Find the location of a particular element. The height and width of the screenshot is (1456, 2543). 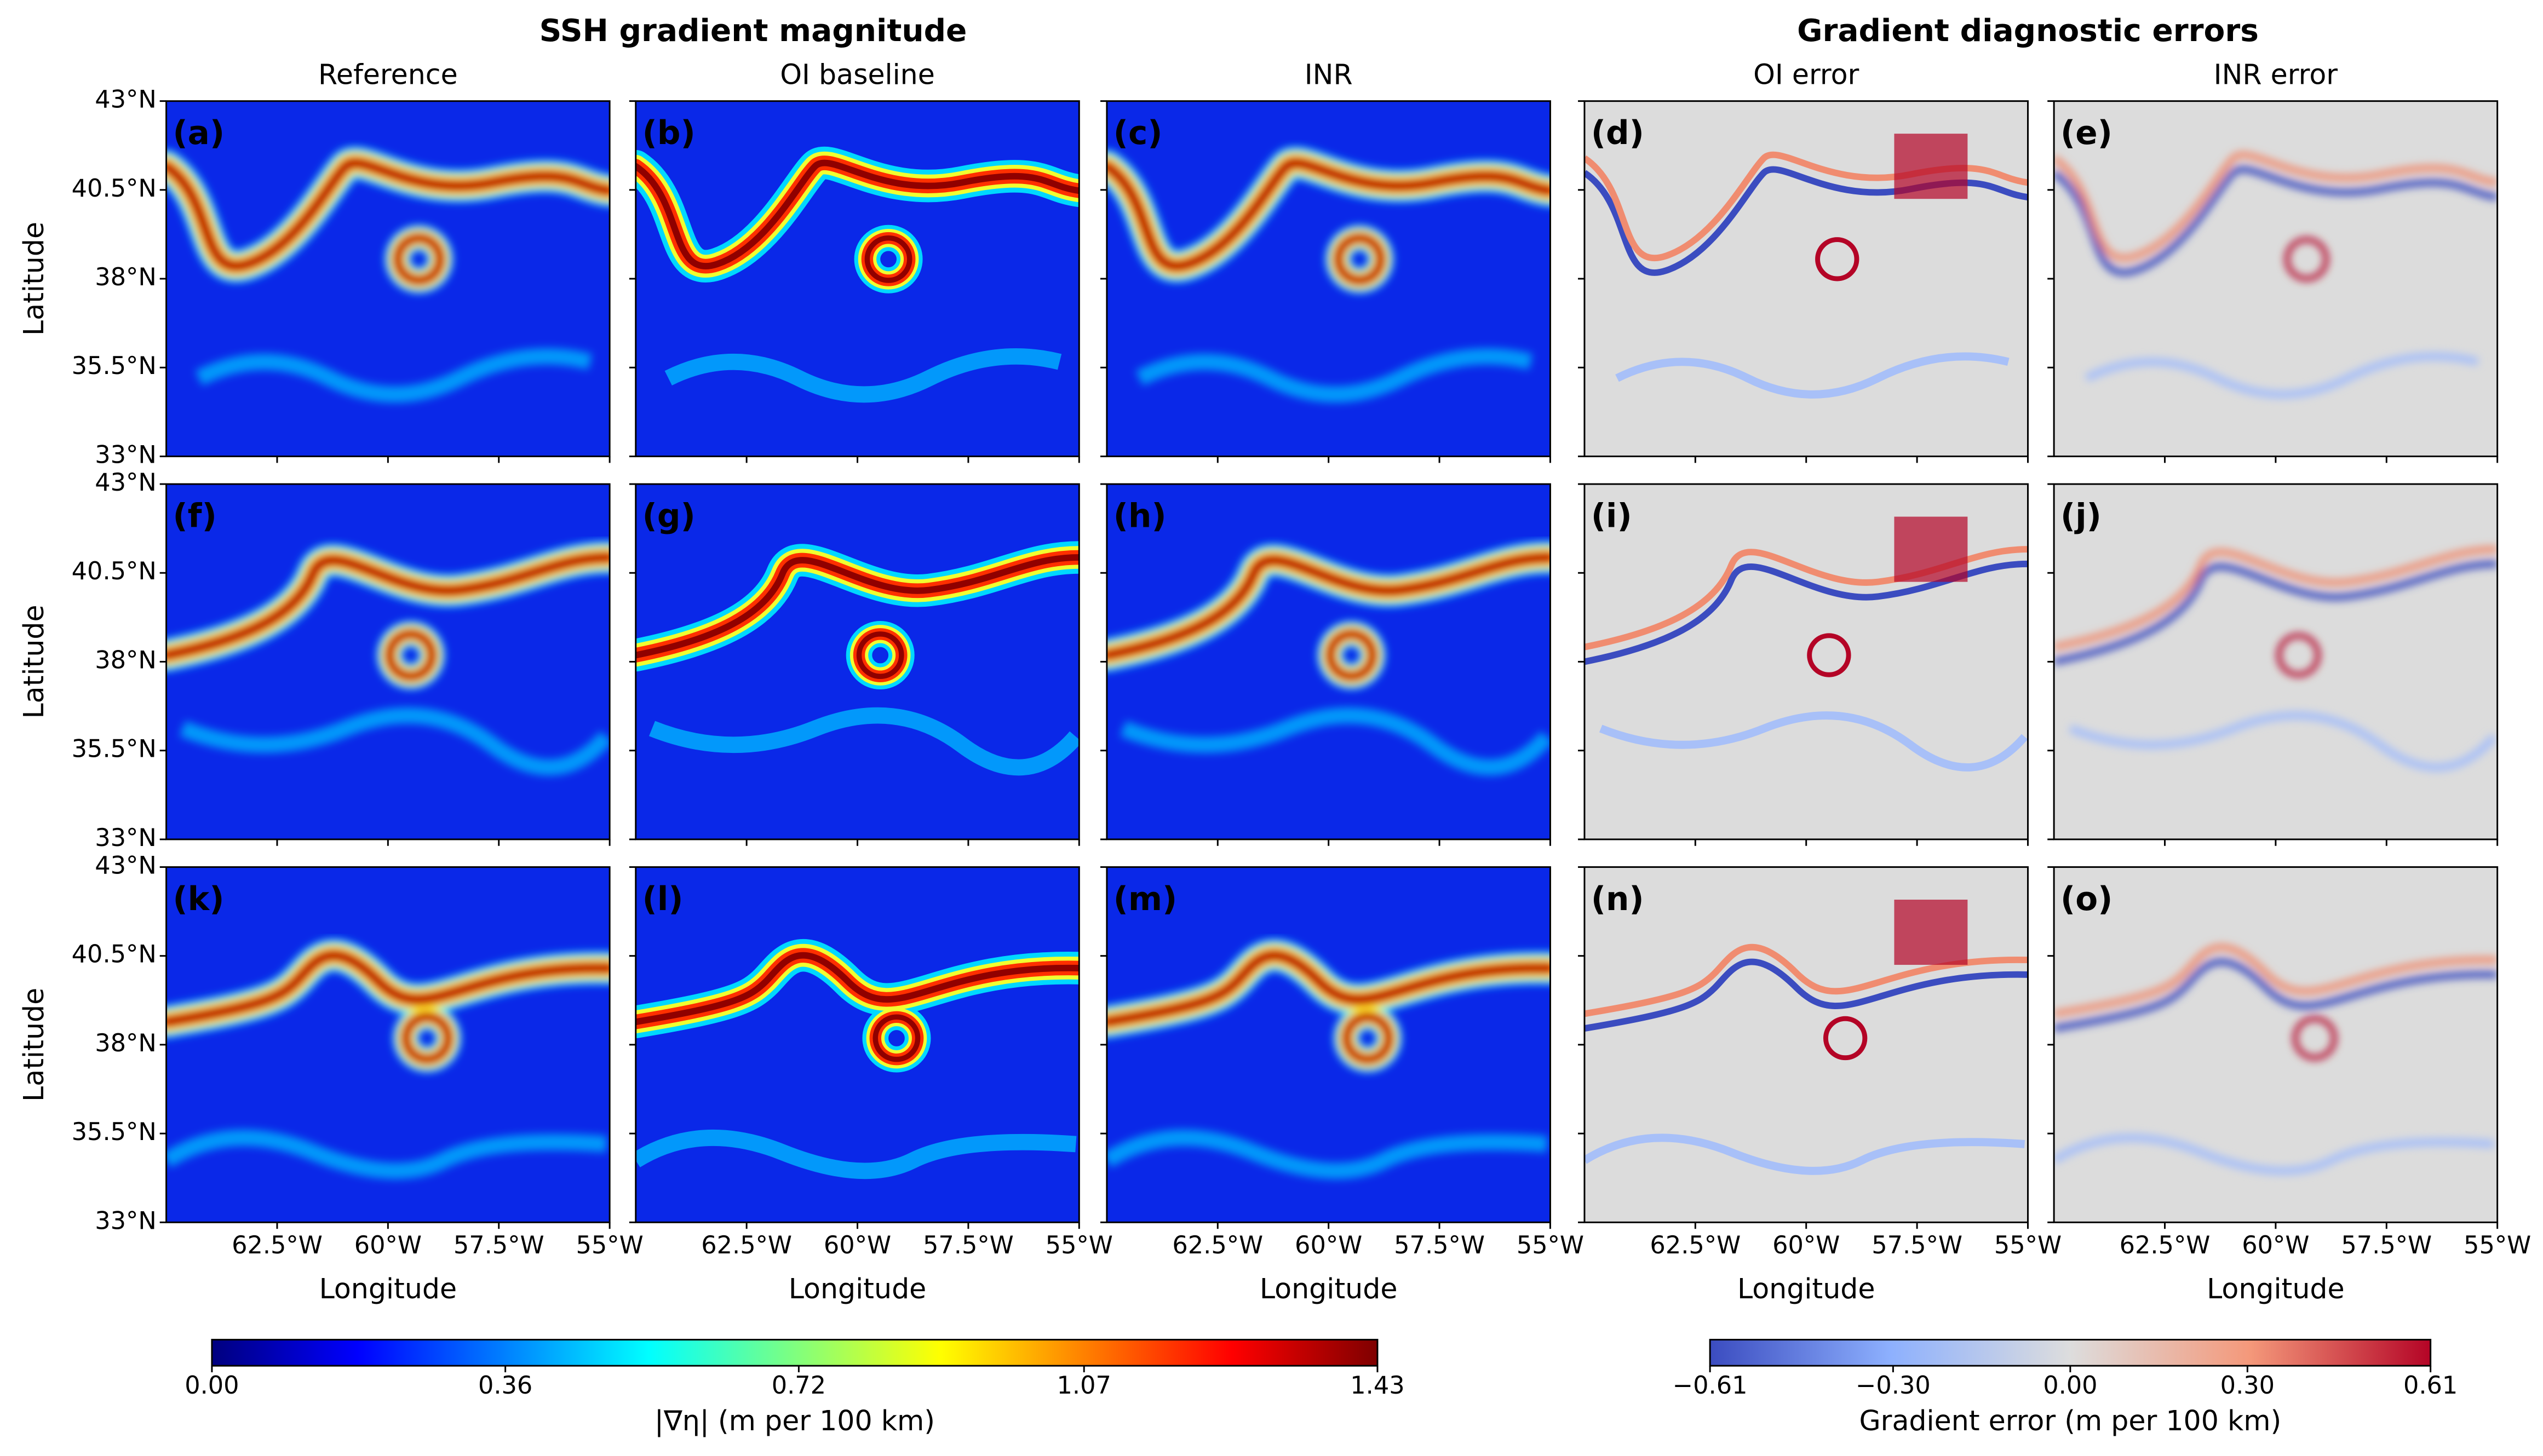

column-title: INR is located at coordinates (1329, 74).